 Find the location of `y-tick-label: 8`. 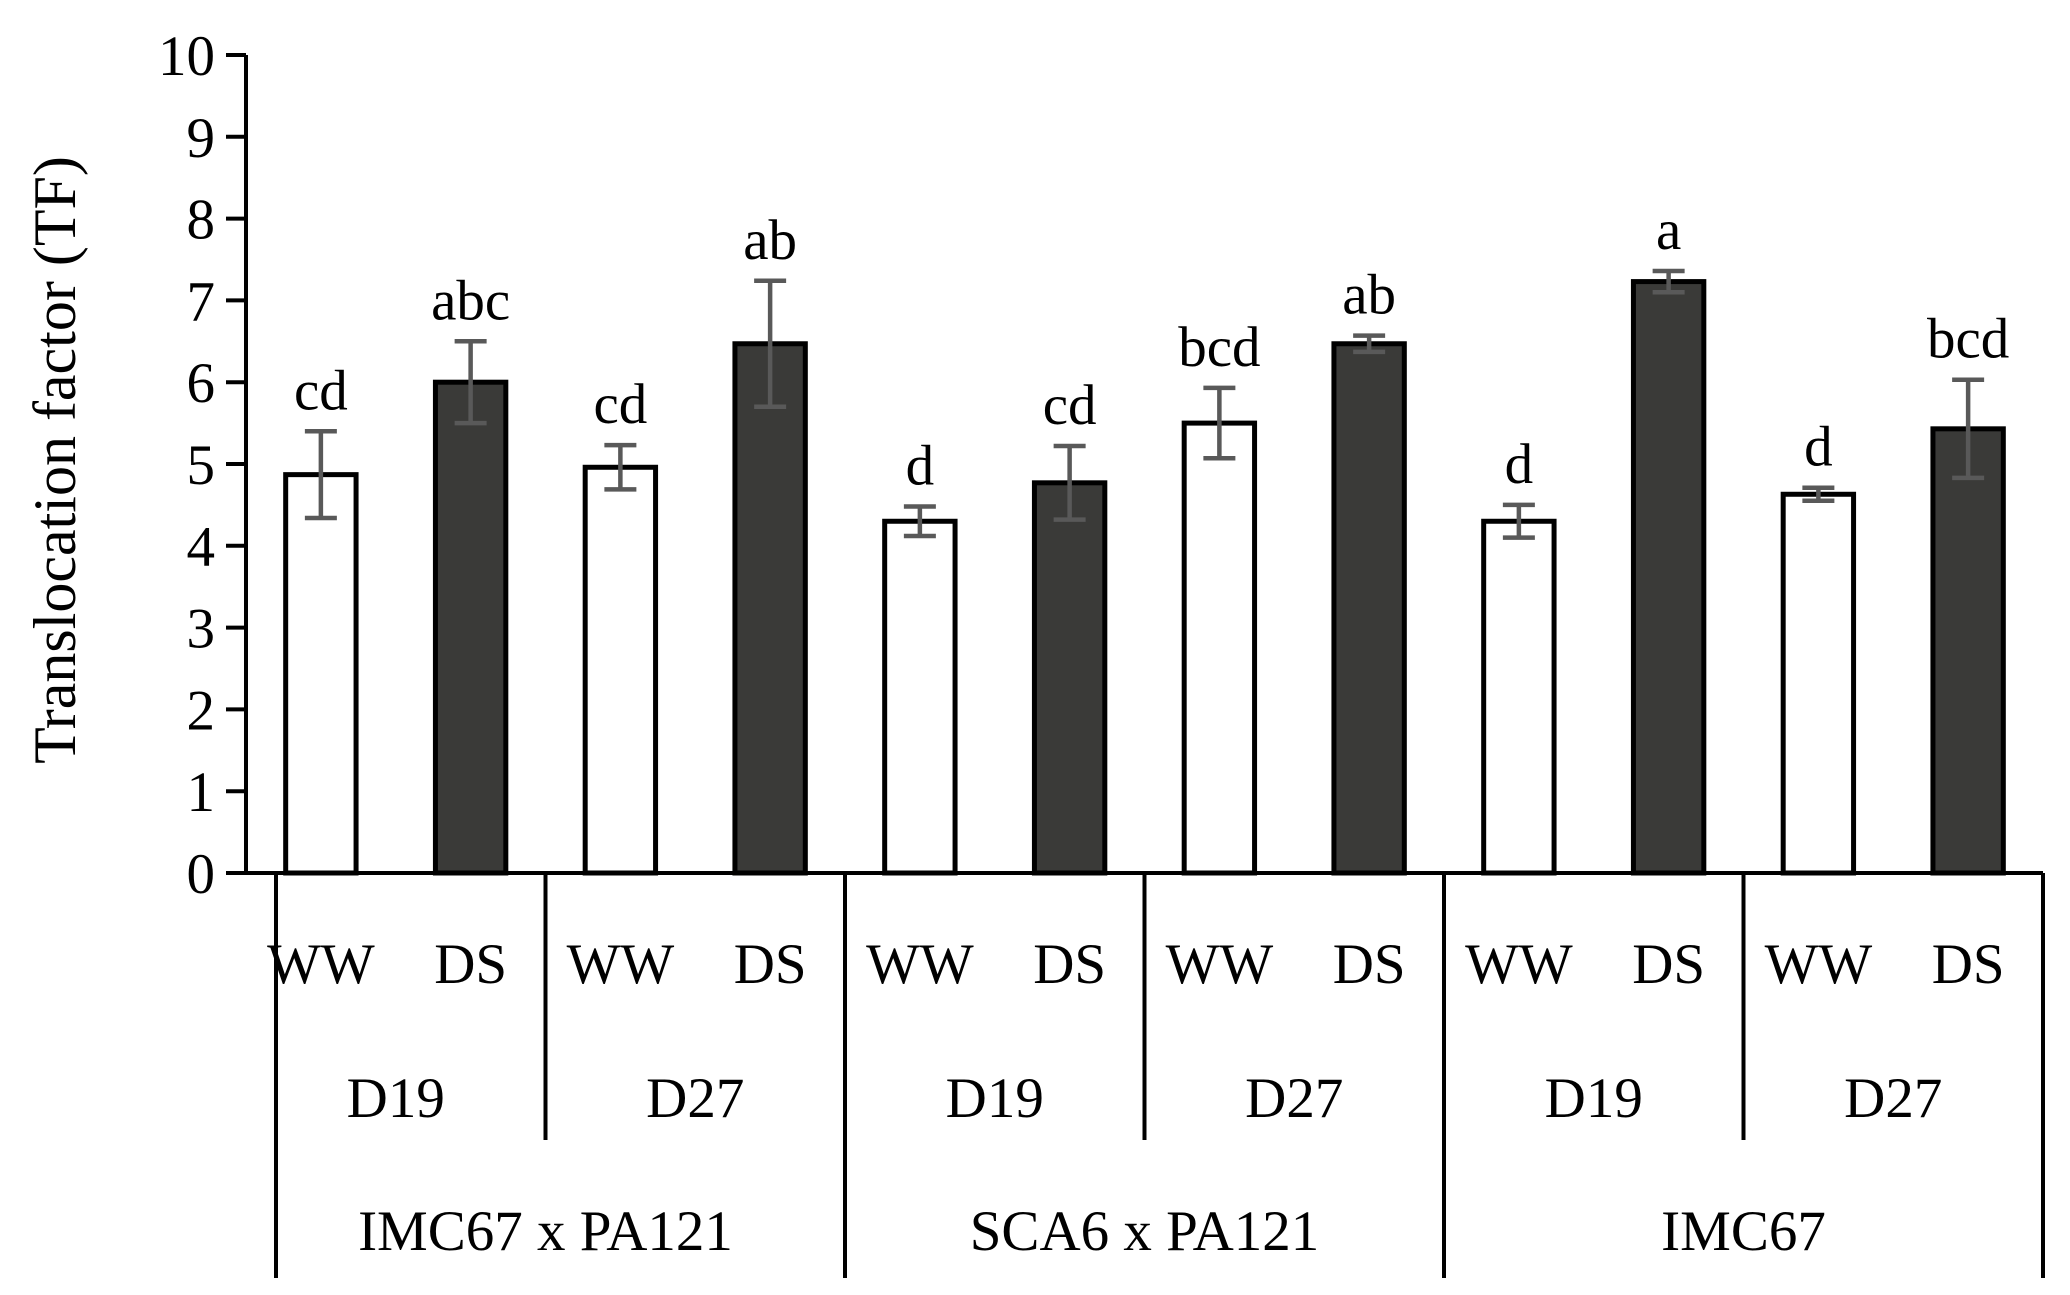

y-tick-label: 8 is located at coordinates (201, 220).